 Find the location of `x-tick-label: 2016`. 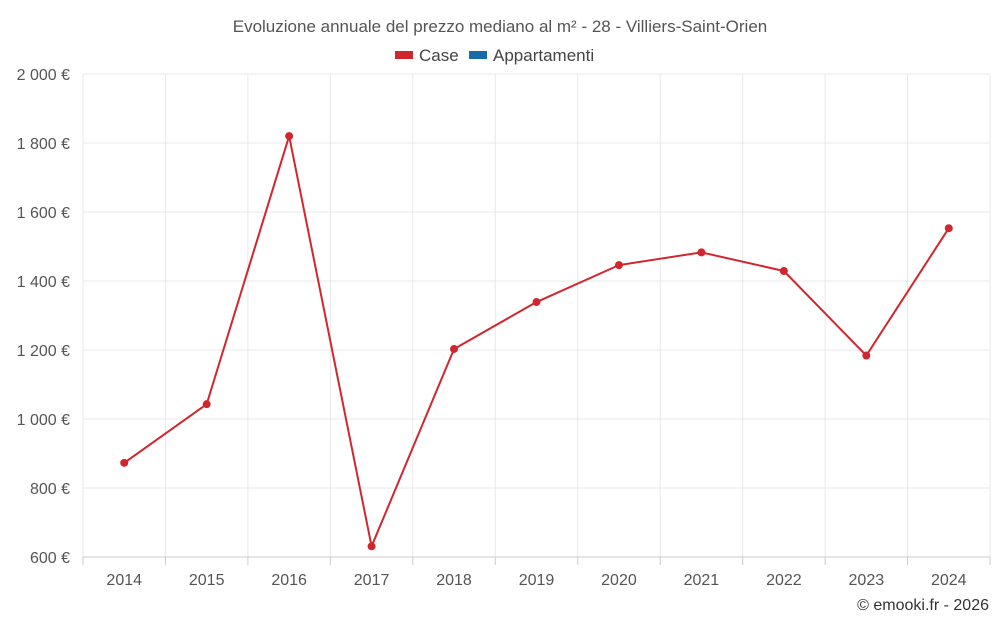

x-tick-label: 2016 is located at coordinates (289, 580).